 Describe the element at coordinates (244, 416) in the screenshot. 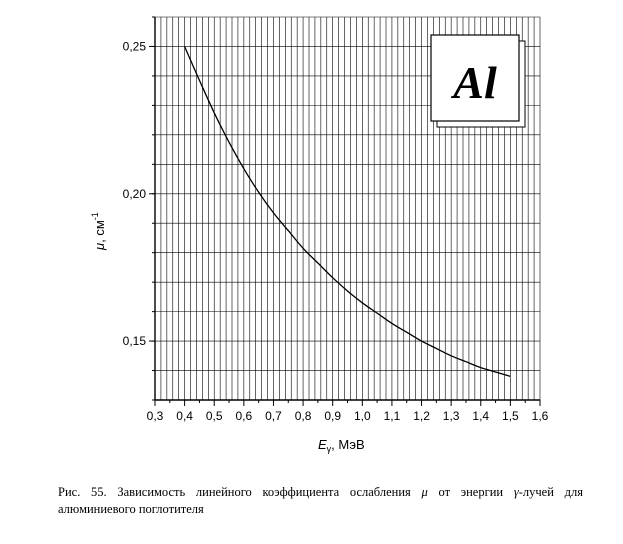

I see `x-tick-label: 0,6` at that location.